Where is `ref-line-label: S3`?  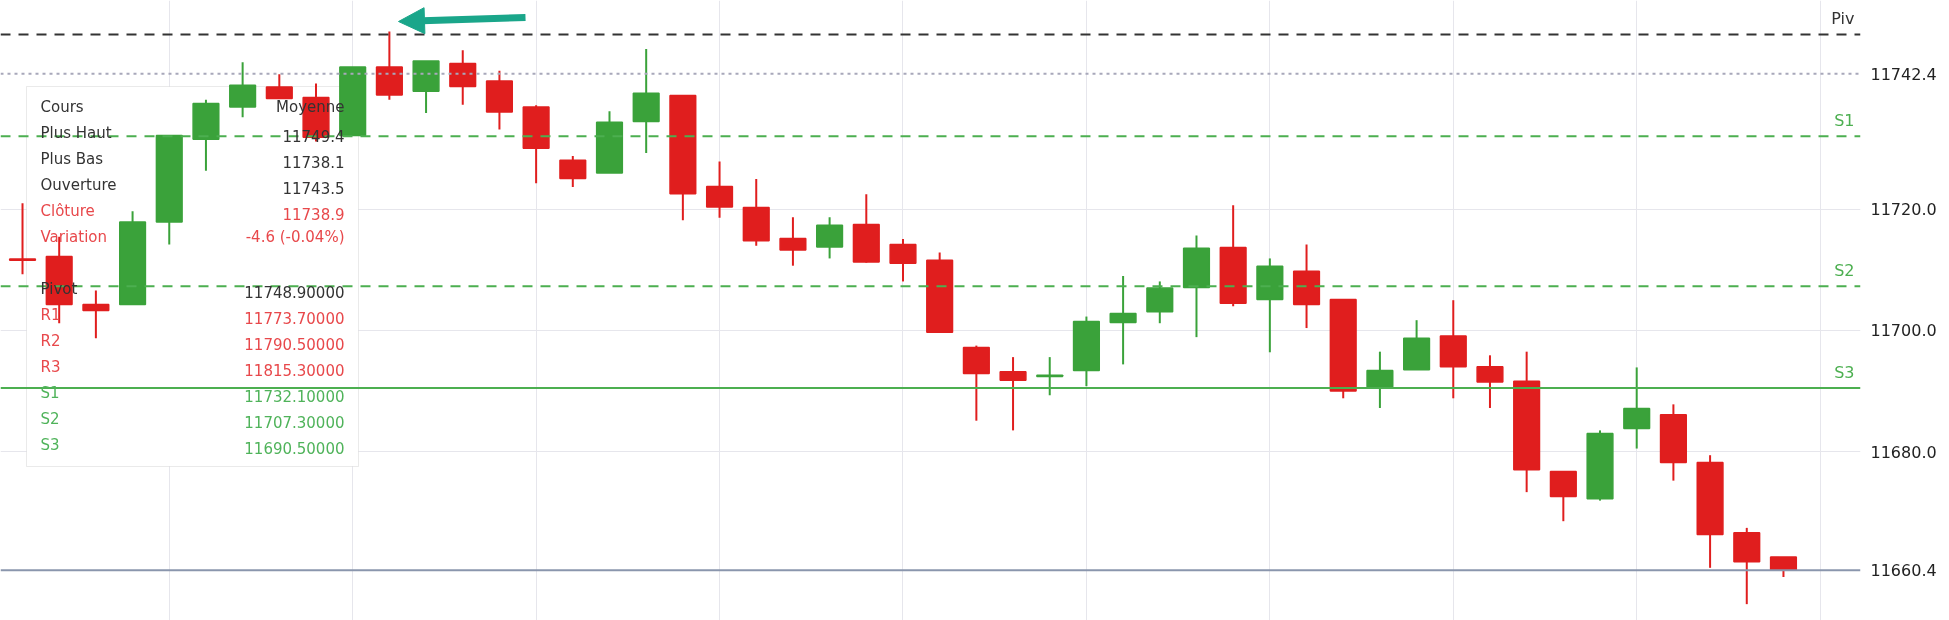
ref-line-label: S3 is located at coordinates (1844, 372).